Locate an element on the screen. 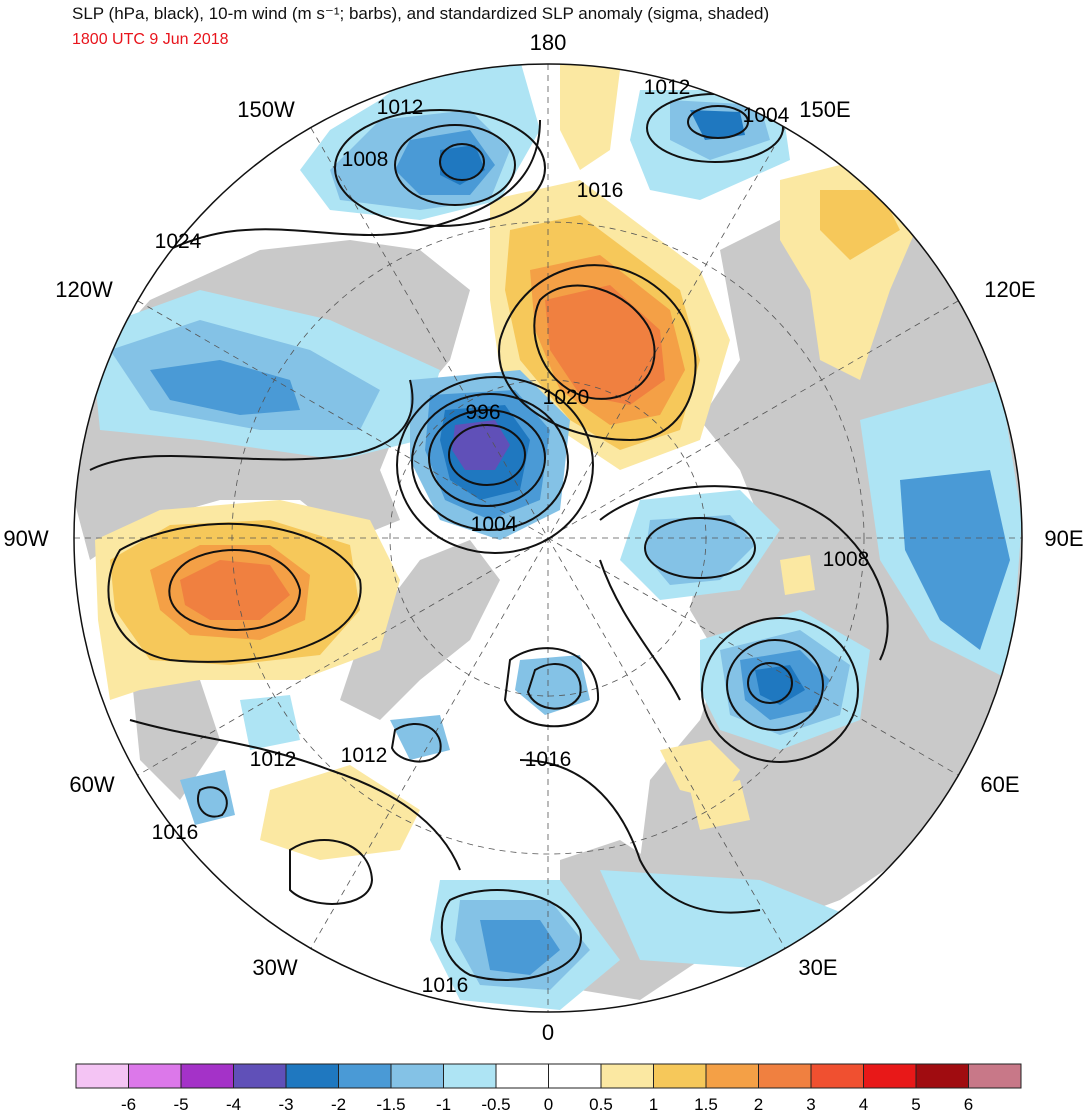 The image size is (1088, 1112). map-datetime: 1800 UTC 9 Jun 2018 is located at coordinates (150, 39).